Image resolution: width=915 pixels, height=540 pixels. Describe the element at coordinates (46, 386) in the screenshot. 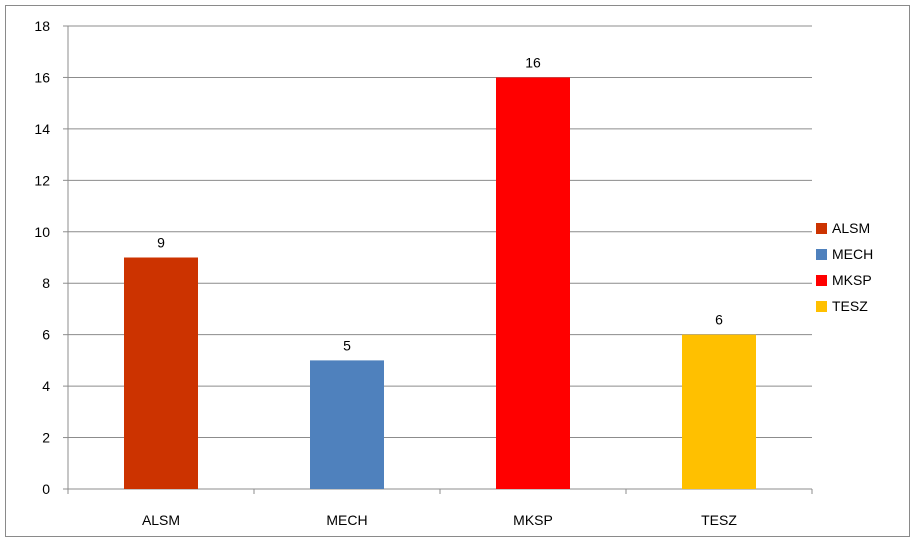

I see `y-tick-label: 4` at that location.